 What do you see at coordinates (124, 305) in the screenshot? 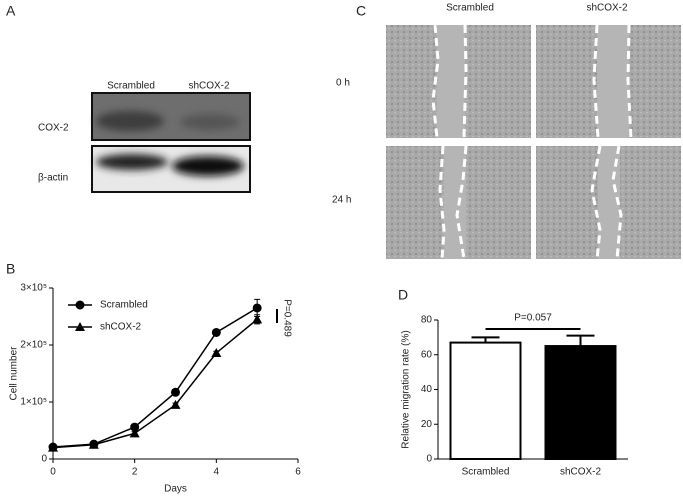
I see `legend-label: Scrambled` at bounding box center [124, 305].